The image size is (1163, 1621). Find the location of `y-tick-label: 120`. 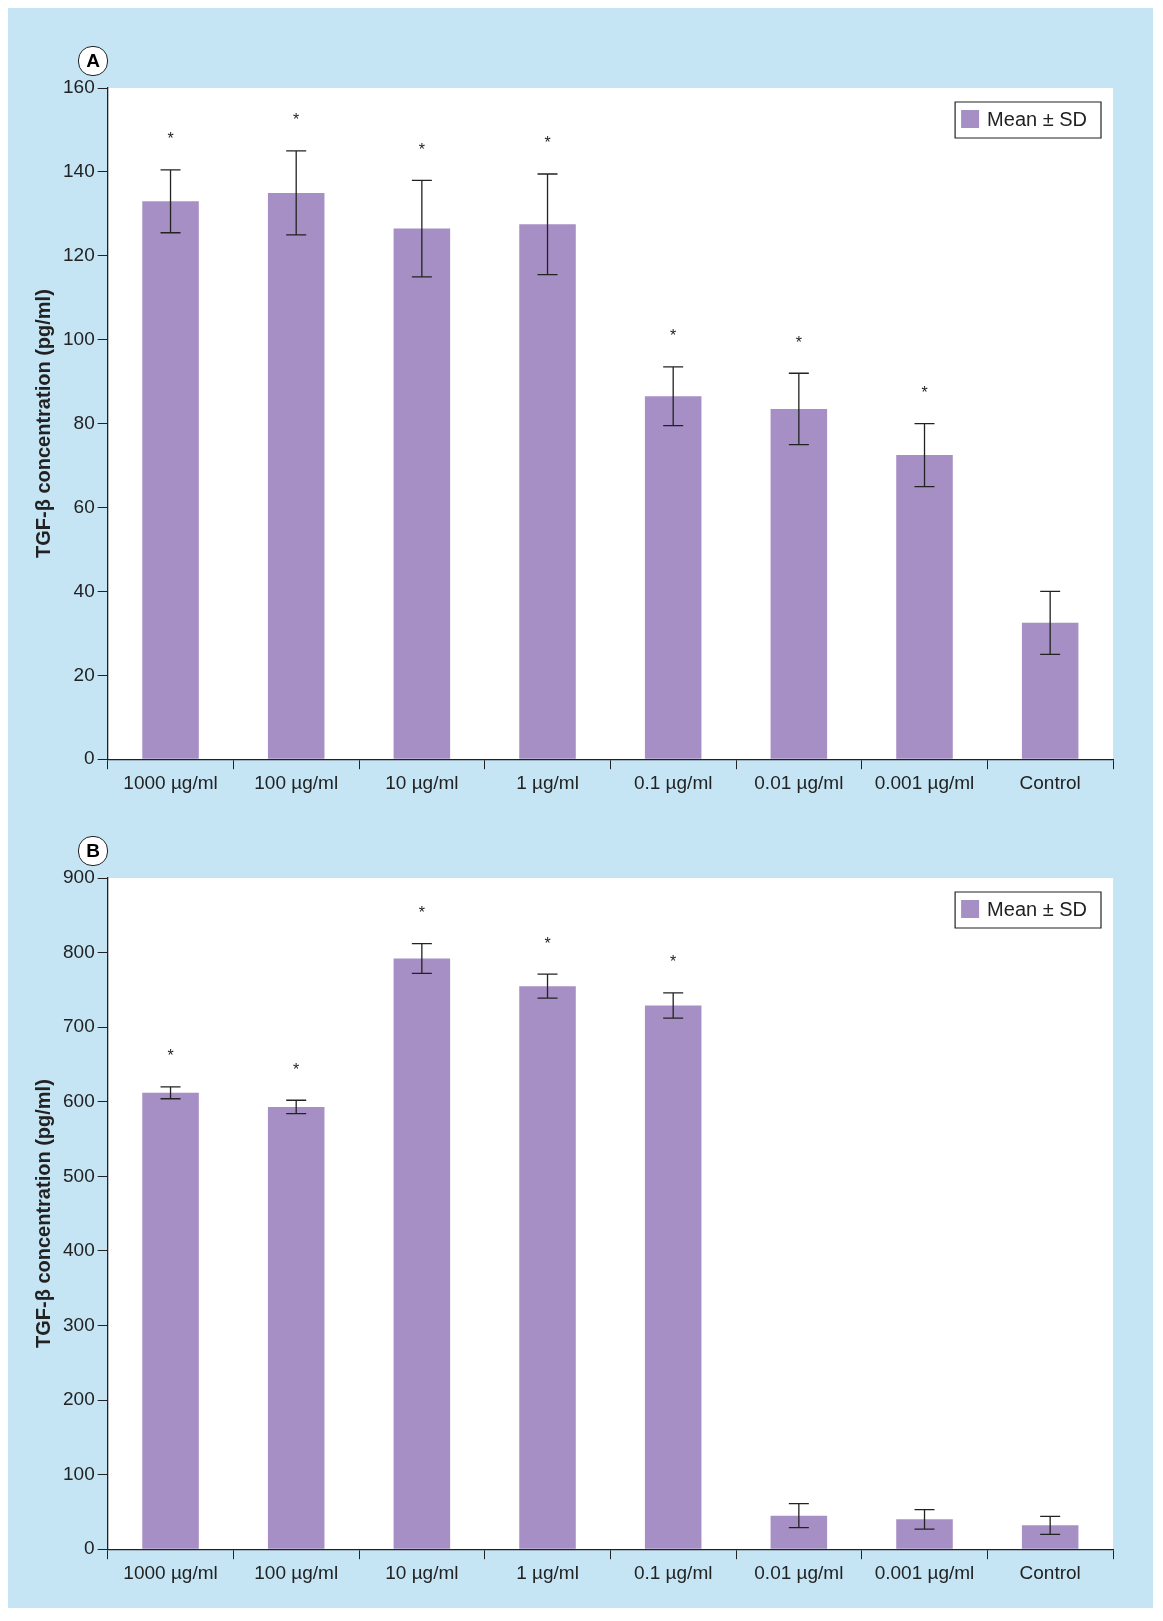

y-tick-label: 120 is located at coordinates (79, 255).